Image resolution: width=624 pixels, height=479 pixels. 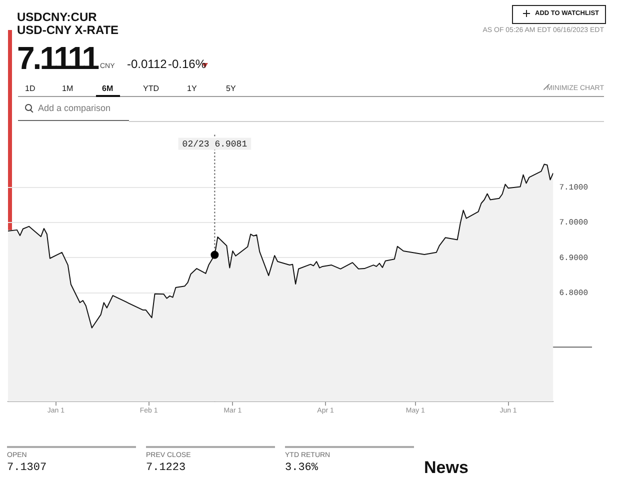 I want to click on chart-title: USDCNY:CUR, so click(x=57, y=17).